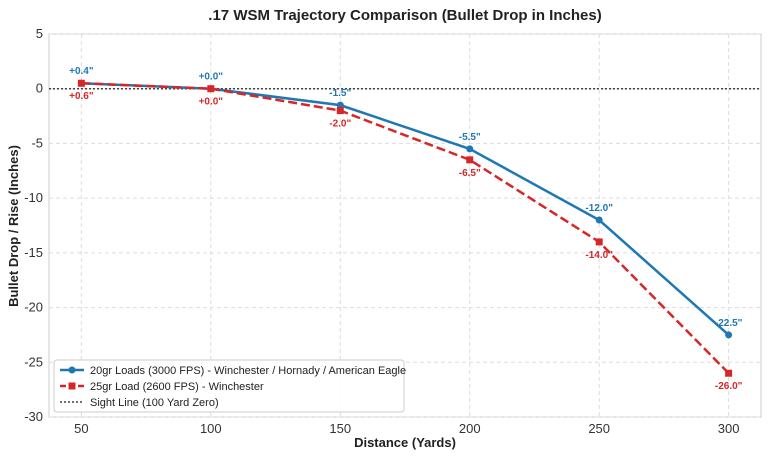  Describe the element at coordinates (340, 93) in the screenshot. I see `series-1-data-label: -1.5"` at that location.